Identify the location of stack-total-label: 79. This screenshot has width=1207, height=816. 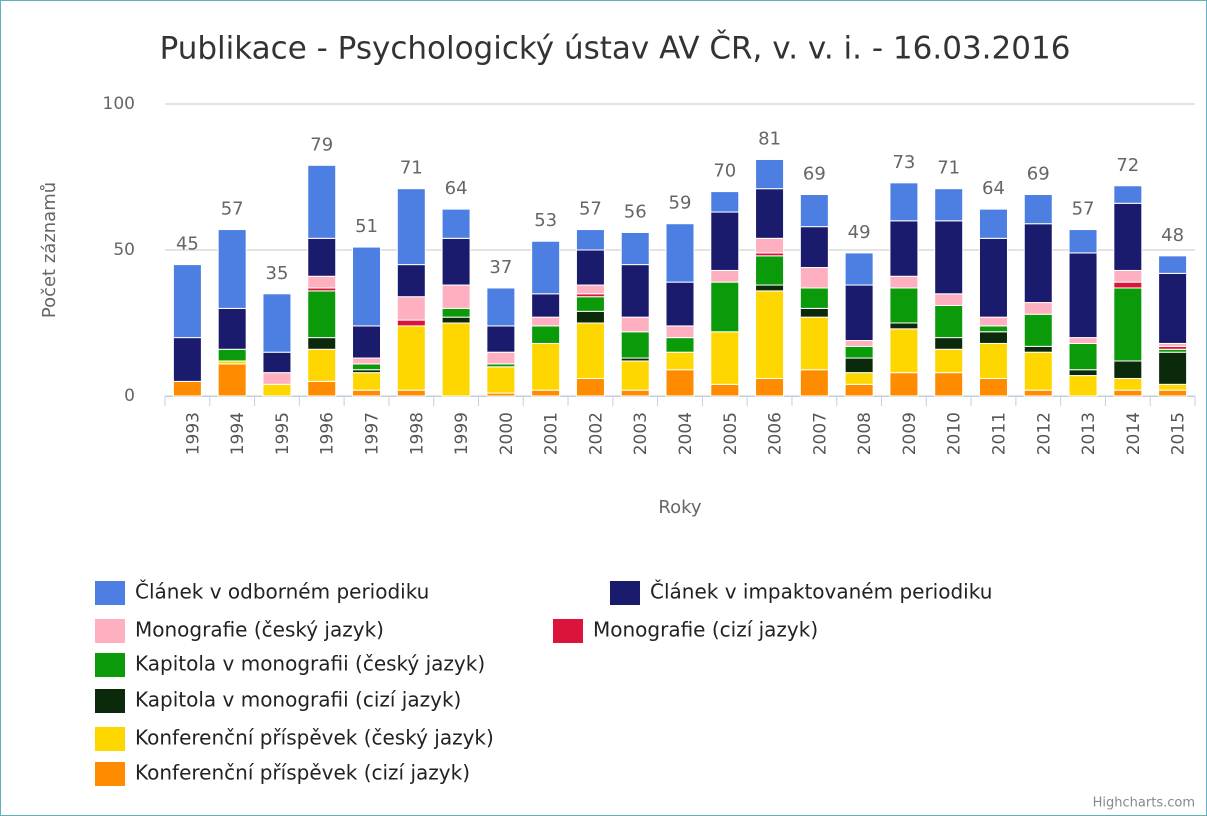
(321, 144).